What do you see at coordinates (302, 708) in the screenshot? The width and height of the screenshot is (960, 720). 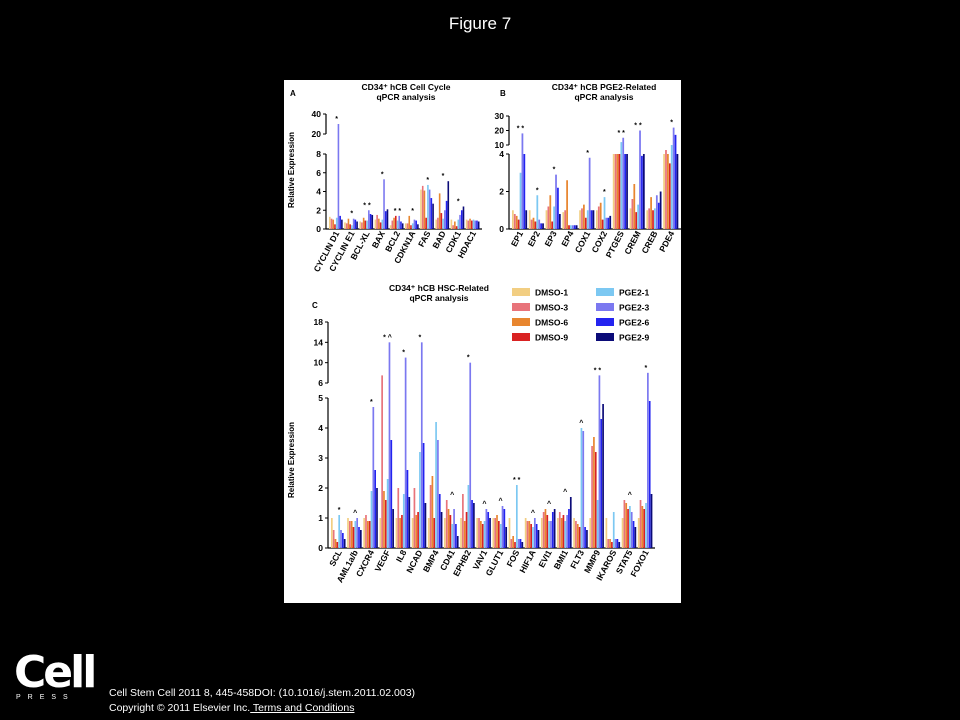 I see `terms-link: Terms and Conditions` at bounding box center [302, 708].